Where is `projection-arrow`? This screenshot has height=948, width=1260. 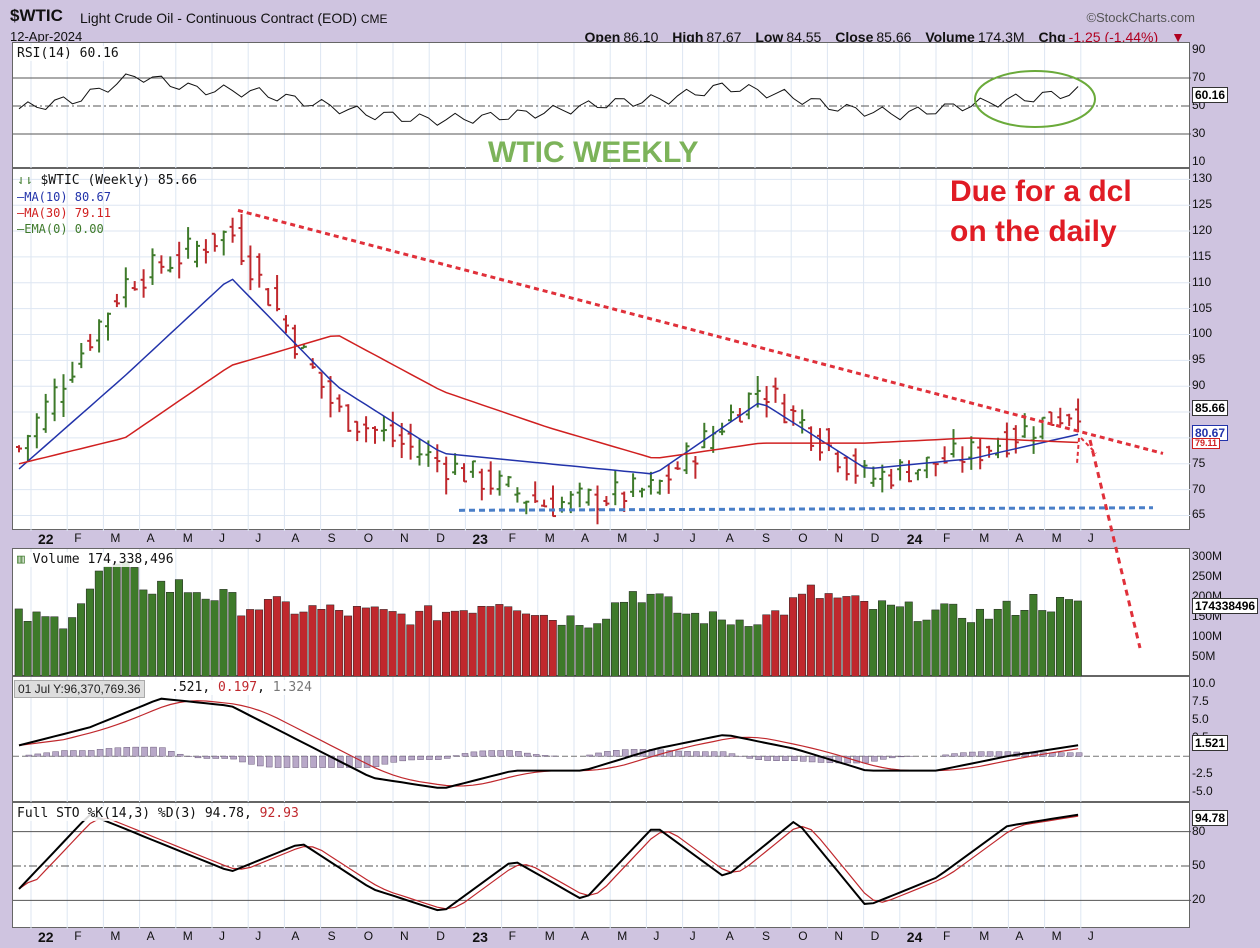 projection-arrow is located at coordinates (1088, 446).